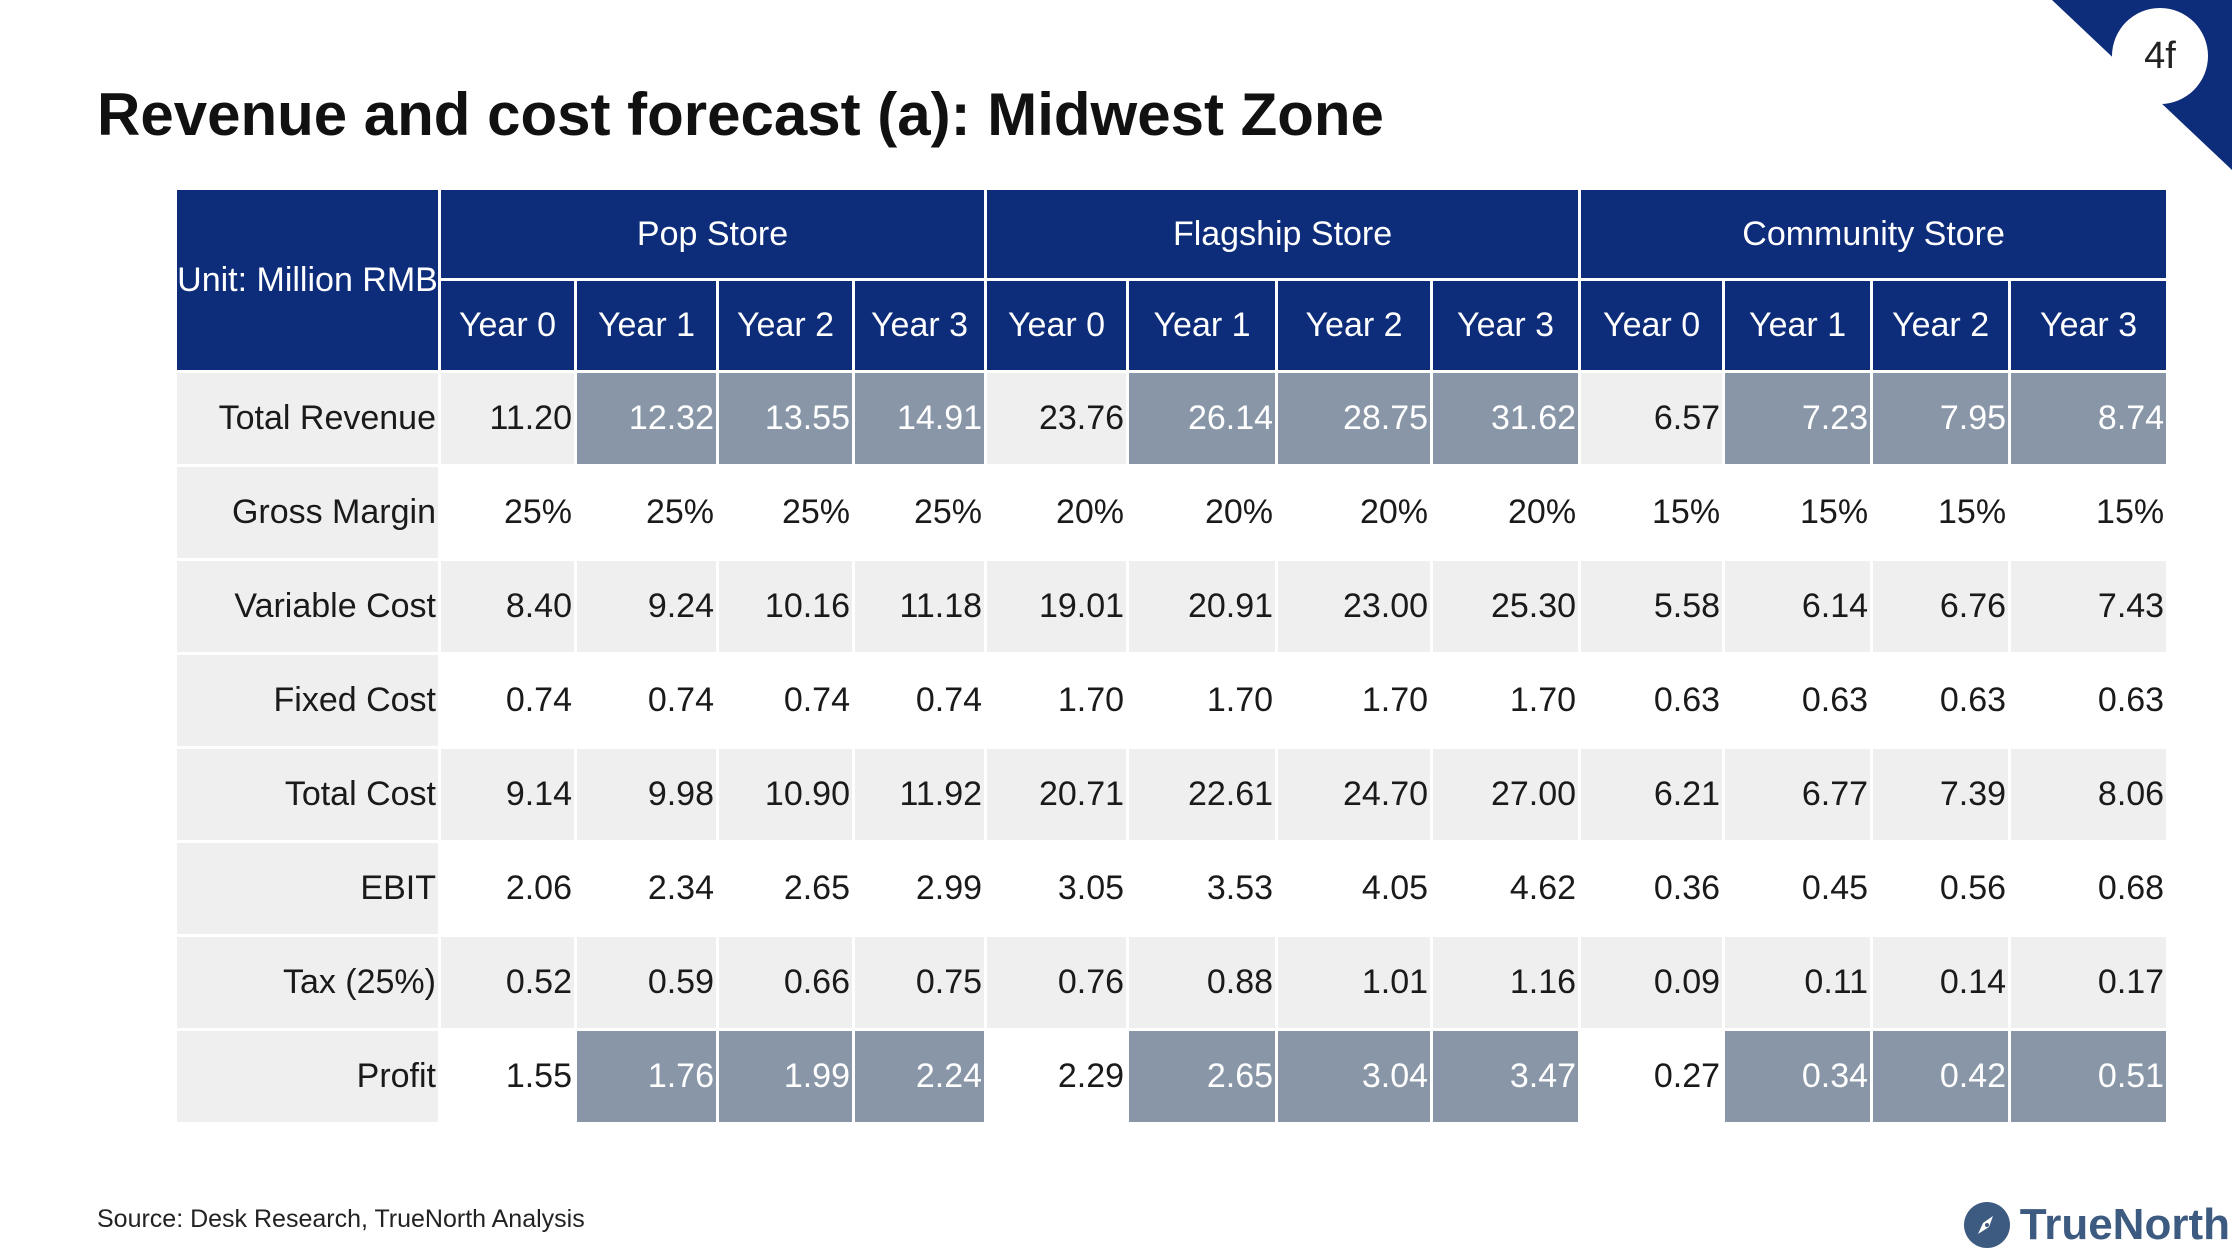 The height and width of the screenshot is (1260, 2232). Describe the element at coordinates (307, 982) in the screenshot. I see `row-label: Tax (25%)` at that location.